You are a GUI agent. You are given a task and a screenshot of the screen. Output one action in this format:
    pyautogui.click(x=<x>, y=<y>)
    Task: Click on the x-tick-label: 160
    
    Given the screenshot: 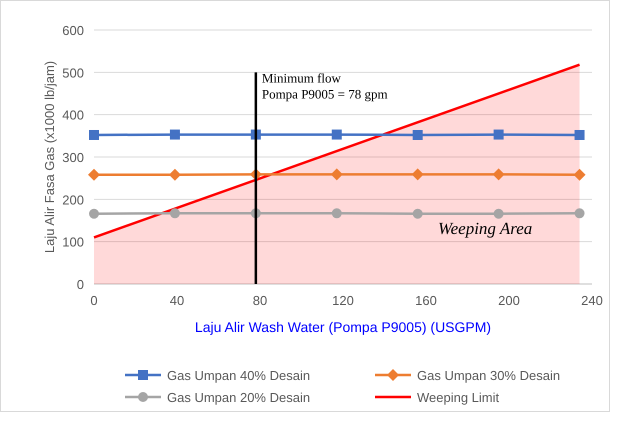 What is the action you would take?
    pyautogui.click(x=426, y=300)
    